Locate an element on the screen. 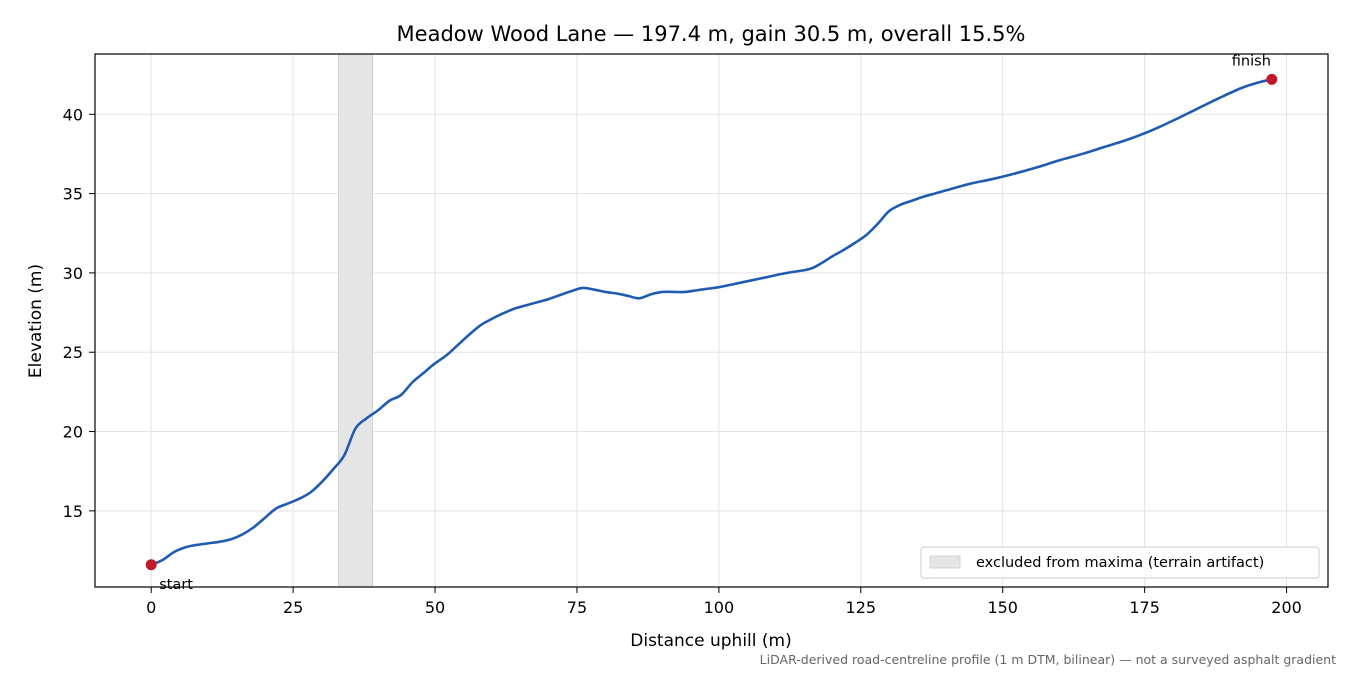 The width and height of the screenshot is (1350, 675). x-tick-label: 100 is located at coordinates (719, 607).